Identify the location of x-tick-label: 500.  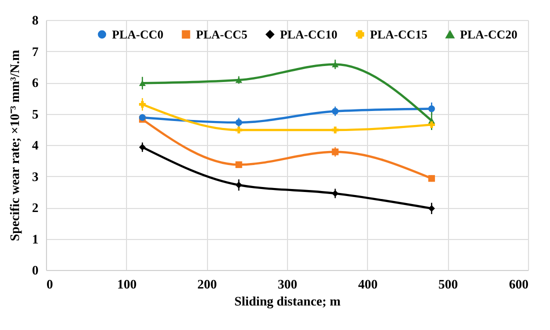
(448, 284).